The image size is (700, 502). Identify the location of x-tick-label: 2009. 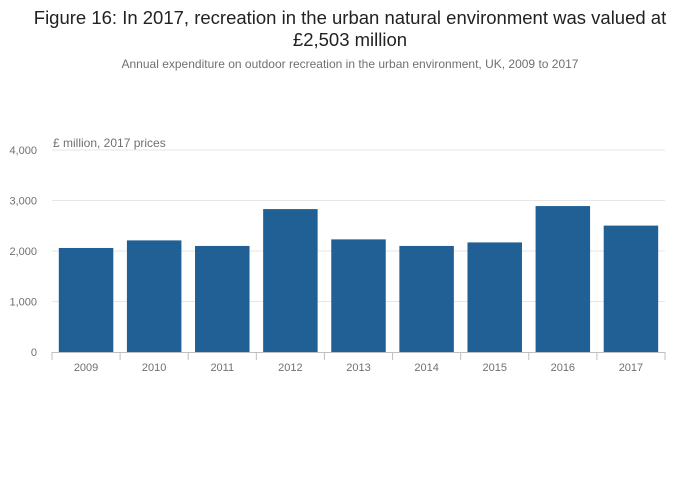
(86, 368).